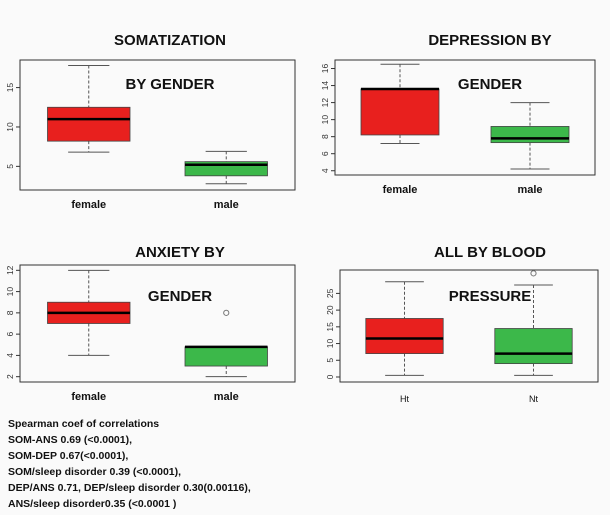  What do you see at coordinates (330, 310) in the screenshot?
I see `y-tick-label: 20` at bounding box center [330, 310].